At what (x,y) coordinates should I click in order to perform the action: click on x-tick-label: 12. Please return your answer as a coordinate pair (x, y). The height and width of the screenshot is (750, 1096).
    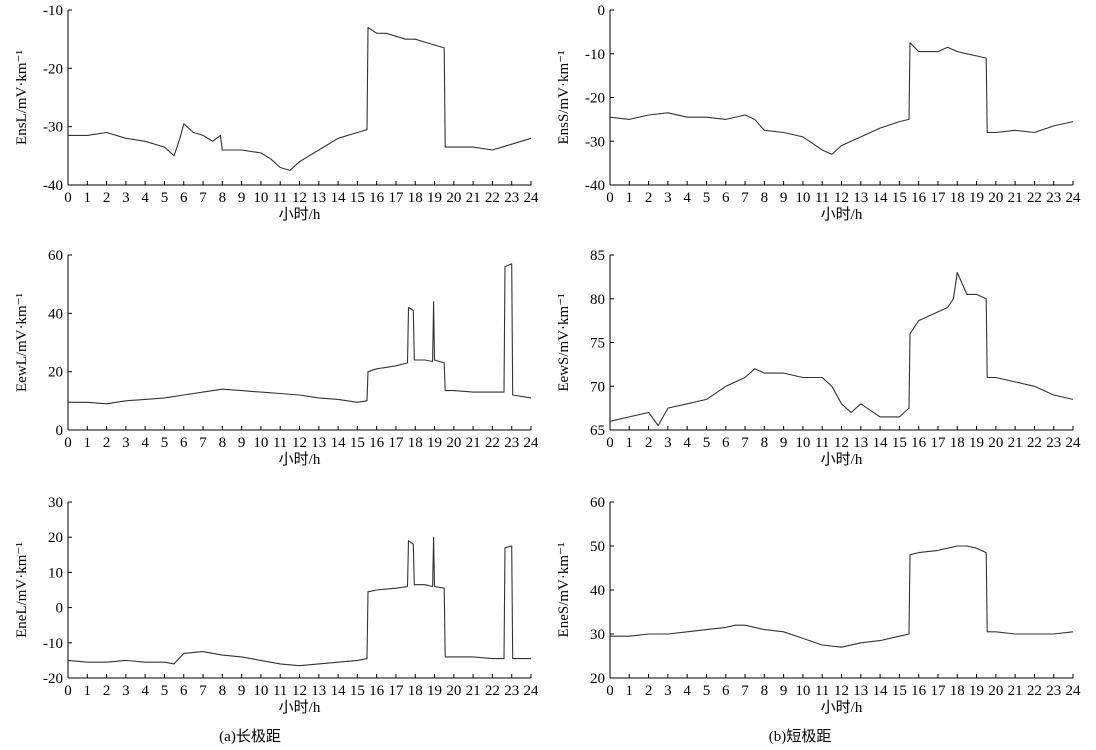
    Looking at the image, I should click on (299, 198).